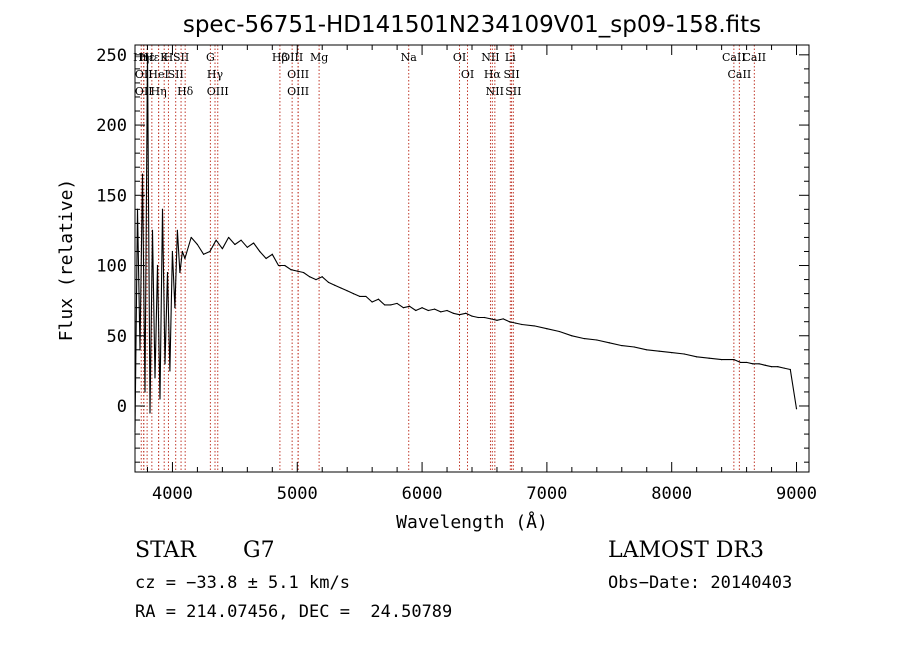  Describe the element at coordinates (158, 74) in the screenshot. I see `spectral-line-label: HeI` at that location.